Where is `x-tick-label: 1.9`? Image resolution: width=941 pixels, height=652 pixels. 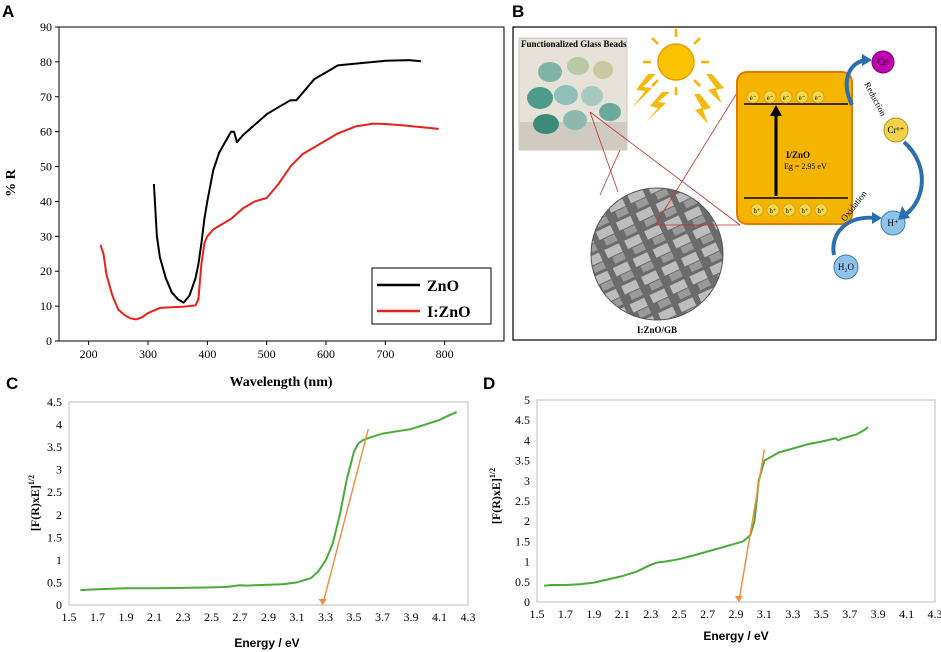
x-tick-label: 1.9 is located at coordinates (593, 614).